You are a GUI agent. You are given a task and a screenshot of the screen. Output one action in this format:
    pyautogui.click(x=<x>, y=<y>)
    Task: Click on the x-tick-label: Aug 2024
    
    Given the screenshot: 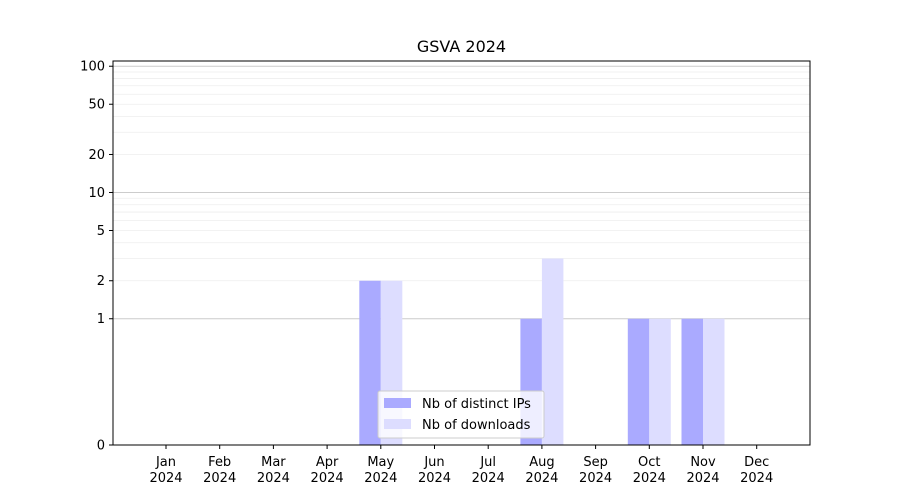 What is the action you would take?
    pyautogui.click(x=541, y=470)
    